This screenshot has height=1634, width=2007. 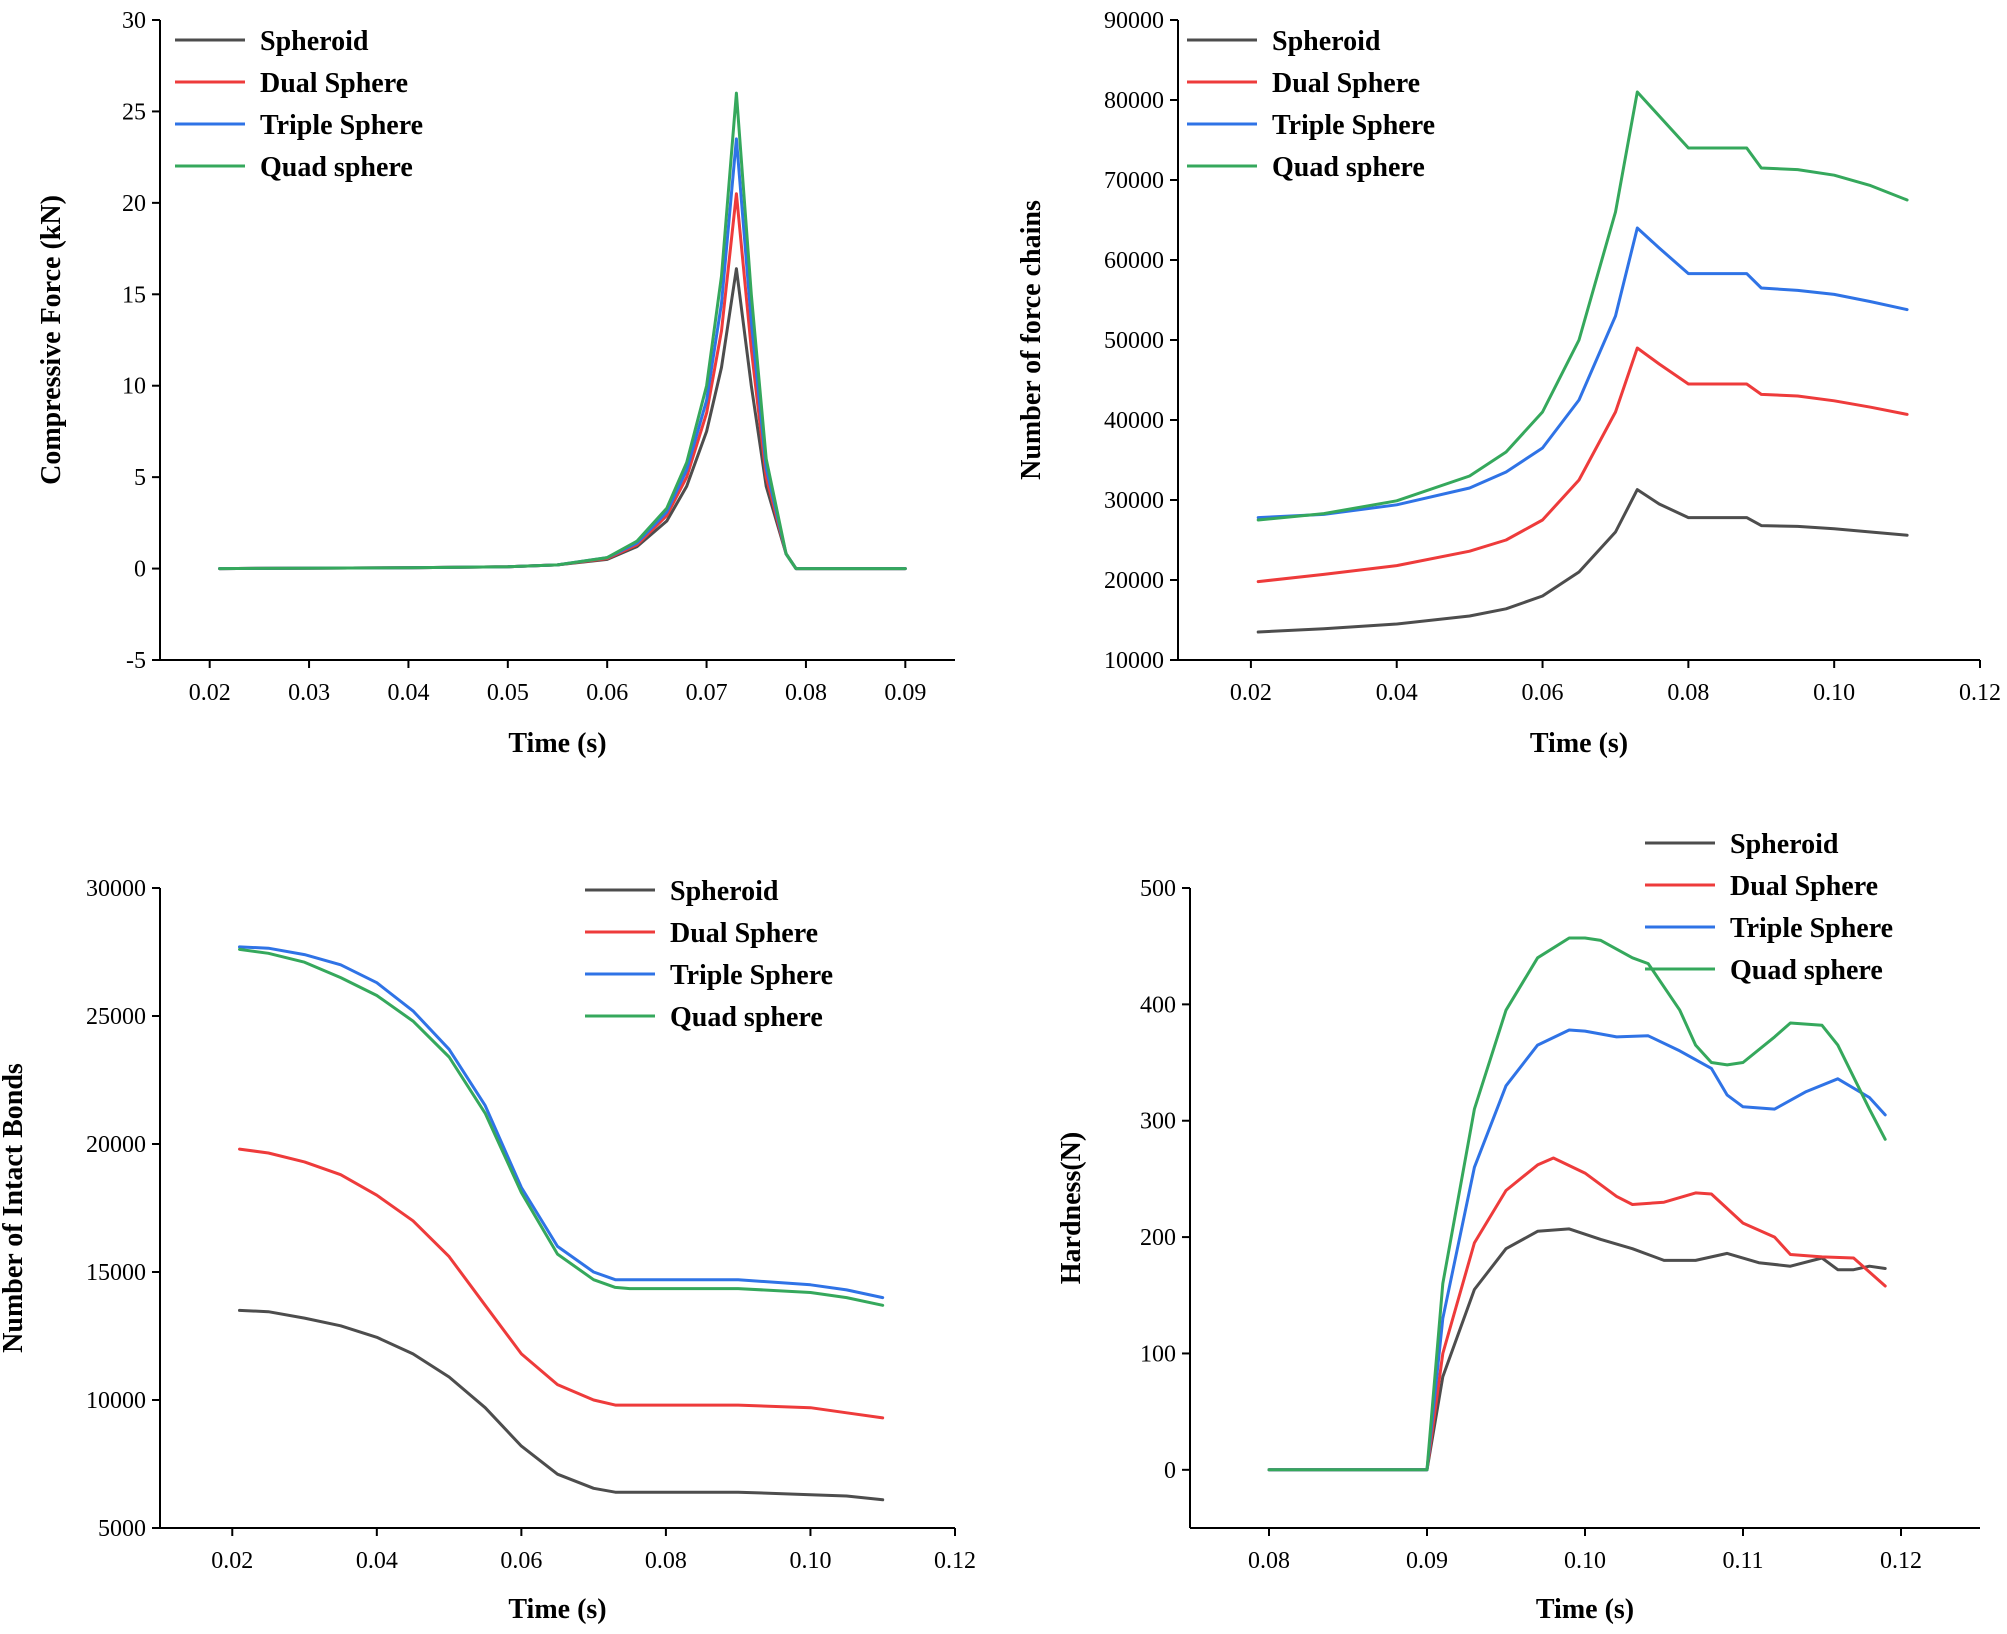 What do you see at coordinates (122, 1529) in the screenshot?
I see `y-tick-label: 5000` at bounding box center [122, 1529].